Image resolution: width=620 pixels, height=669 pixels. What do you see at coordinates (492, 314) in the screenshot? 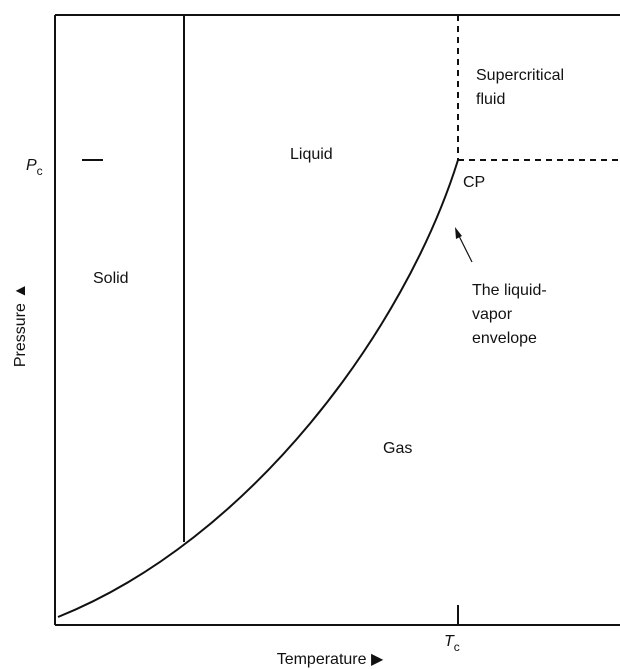
I see `annotation: vapor` at bounding box center [492, 314].